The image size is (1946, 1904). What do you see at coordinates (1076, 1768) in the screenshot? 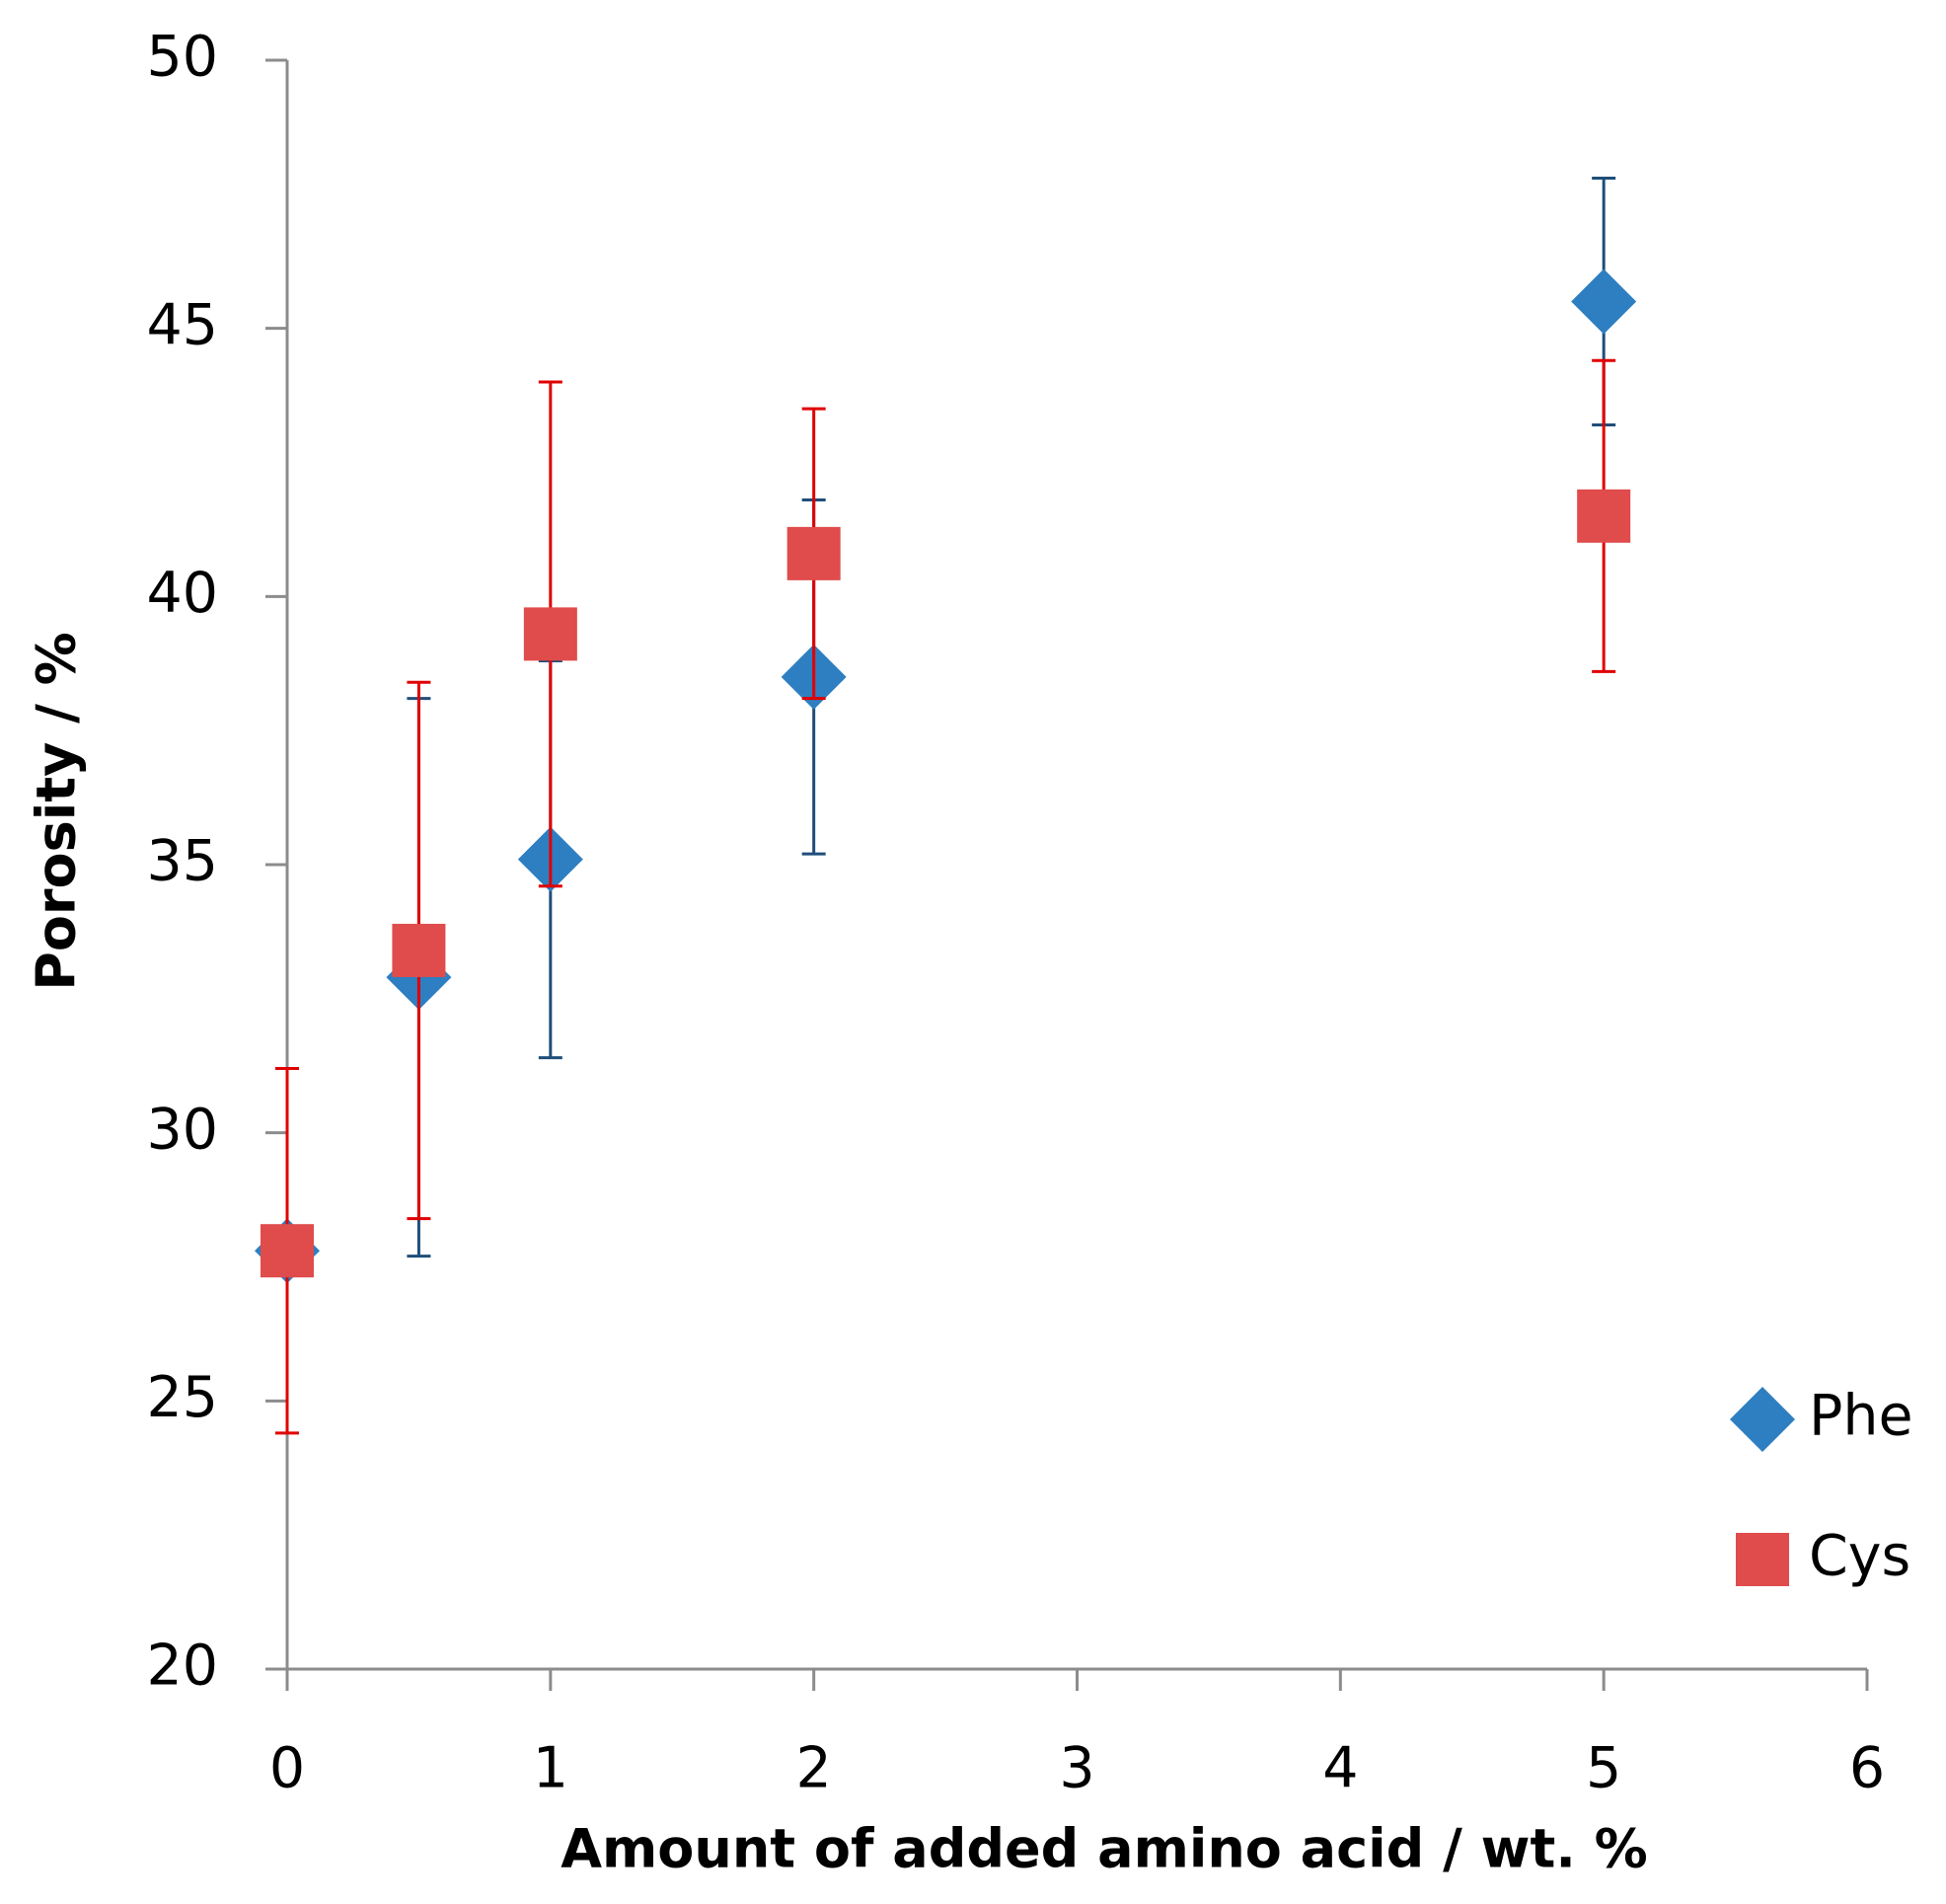
I see `x-tick-label: 3` at bounding box center [1076, 1768].